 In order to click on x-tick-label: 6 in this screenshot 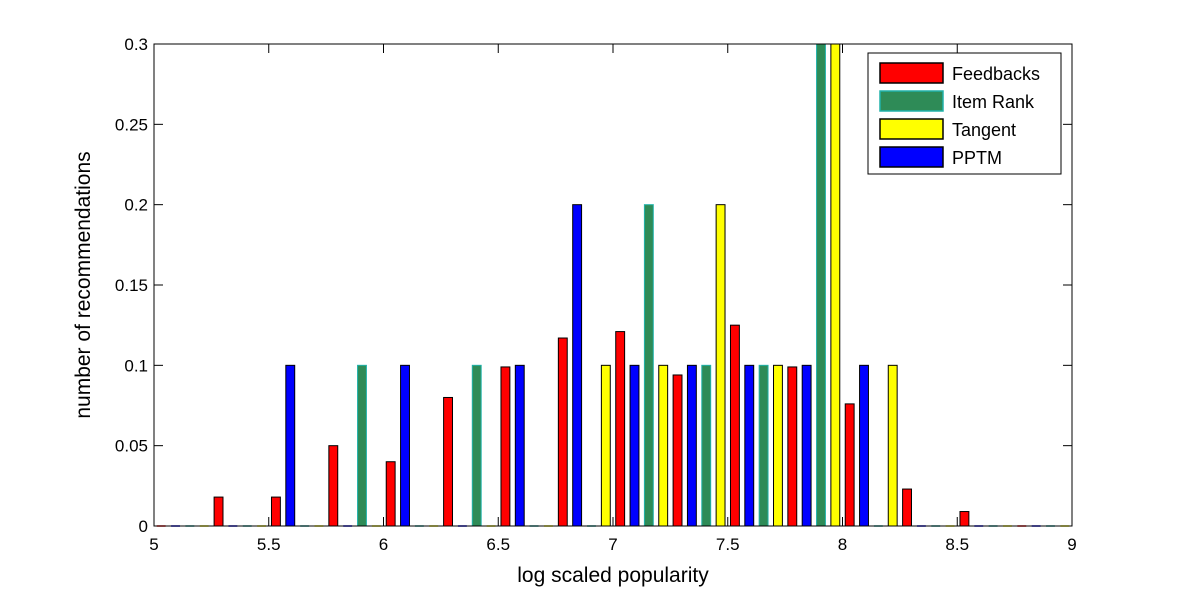, I will do `click(383, 544)`.